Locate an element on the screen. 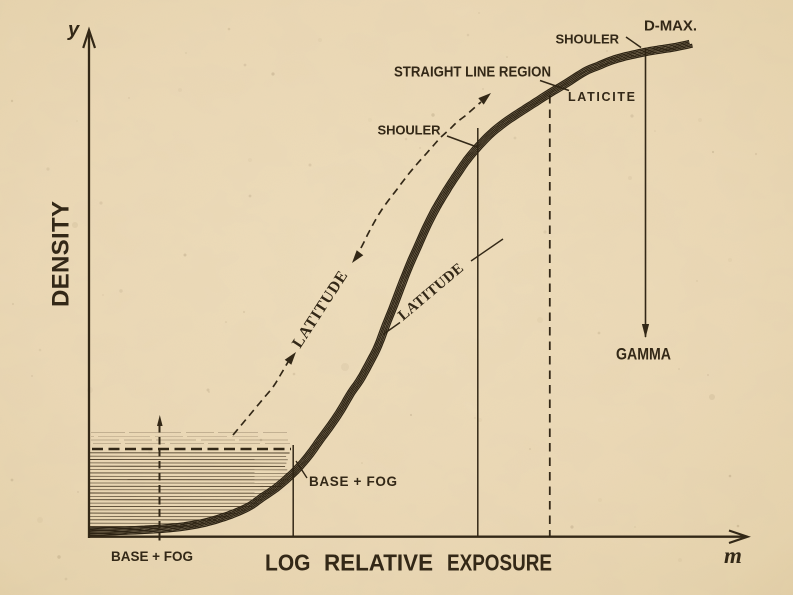 The image size is (793, 595). svg-text: LOG is located at coordinates (288, 563).